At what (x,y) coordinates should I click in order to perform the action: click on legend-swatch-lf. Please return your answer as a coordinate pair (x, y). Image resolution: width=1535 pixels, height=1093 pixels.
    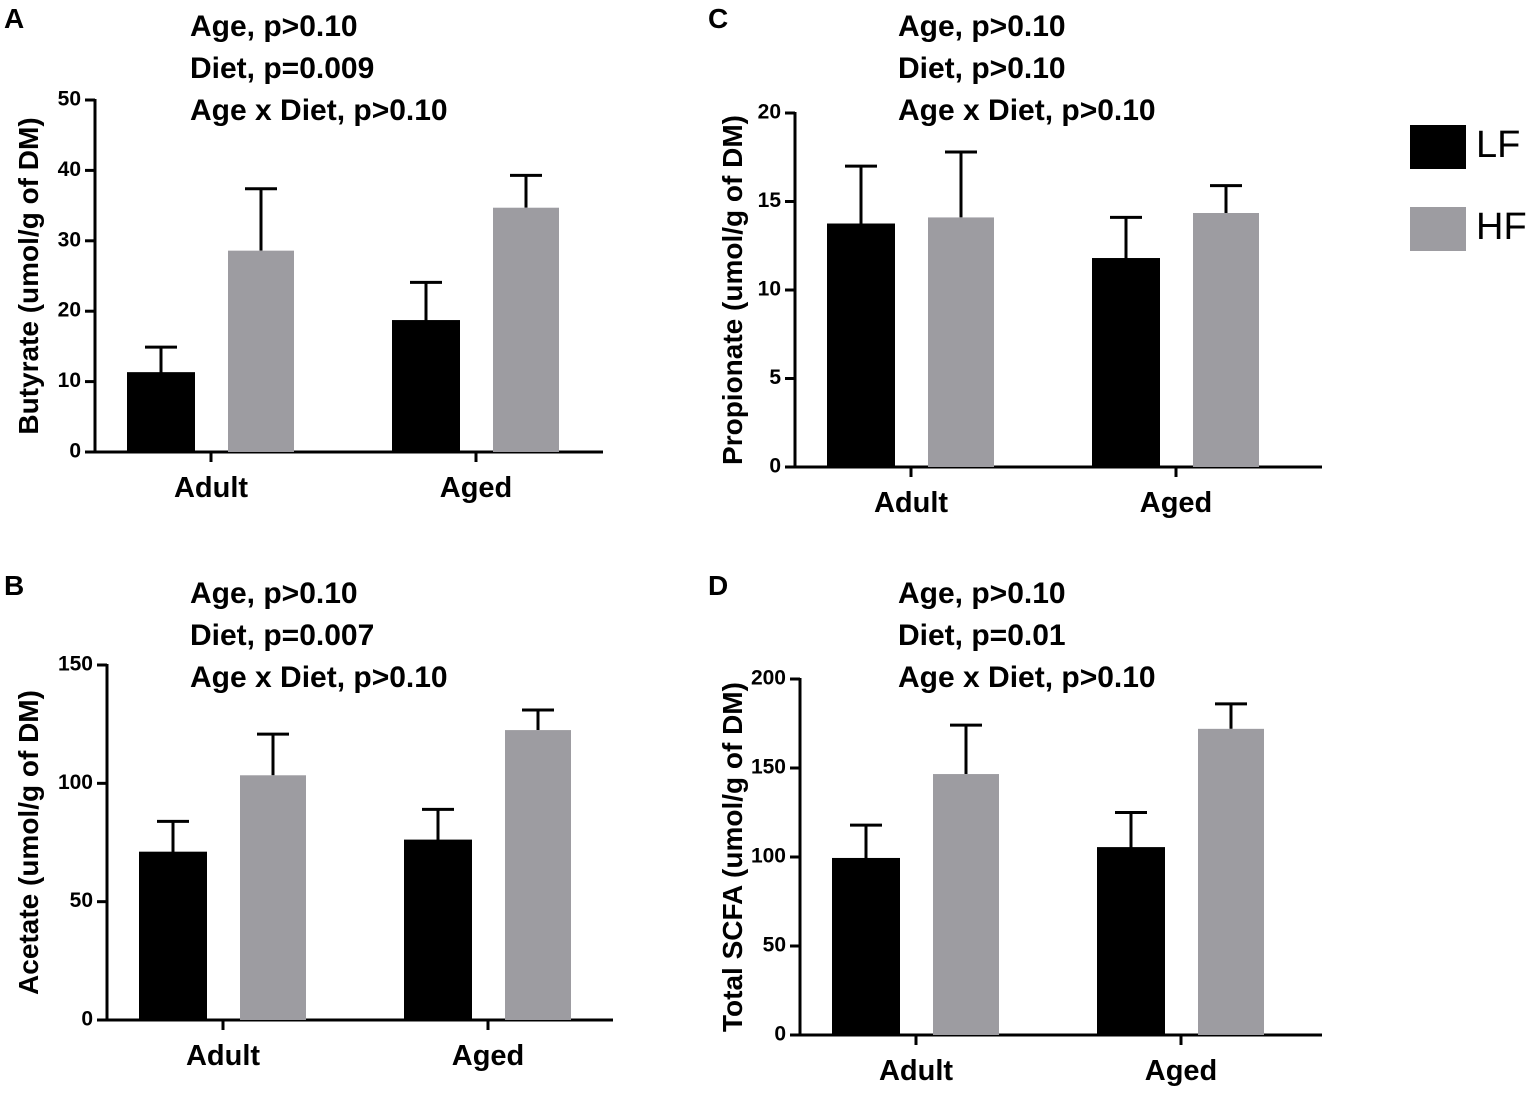
    Looking at the image, I should click on (1438, 147).